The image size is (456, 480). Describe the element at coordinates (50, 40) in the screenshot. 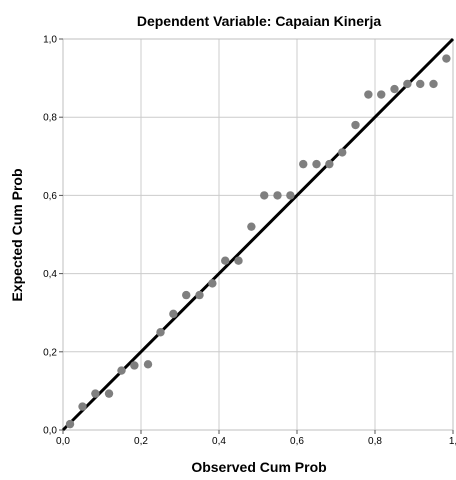

I see `y-tick-label: 1,0` at that location.